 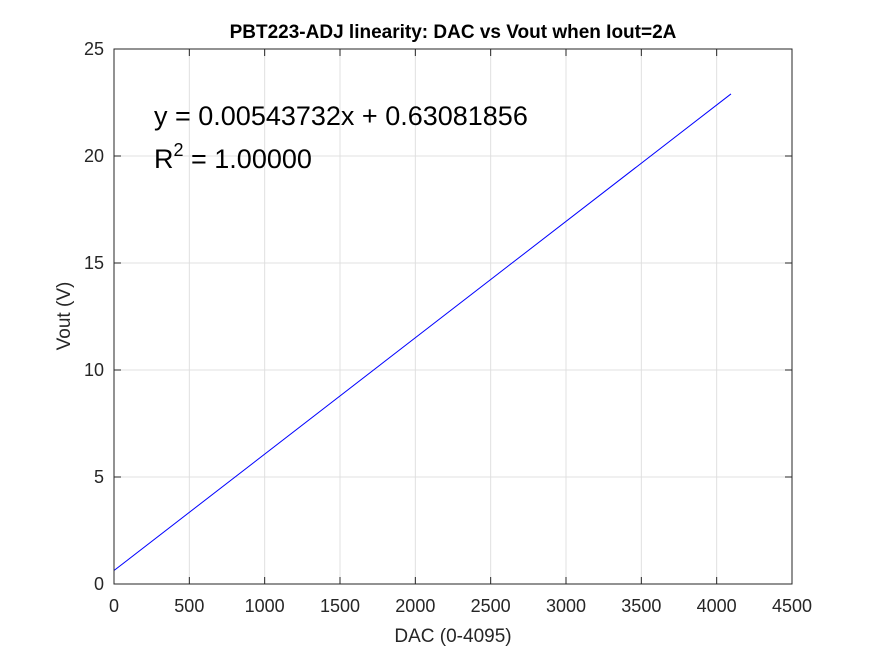 What do you see at coordinates (341, 116) in the screenshot?
I see `regression-equation: y = 0.00543732x + 0.63081856` at bounding box center [341, 116].